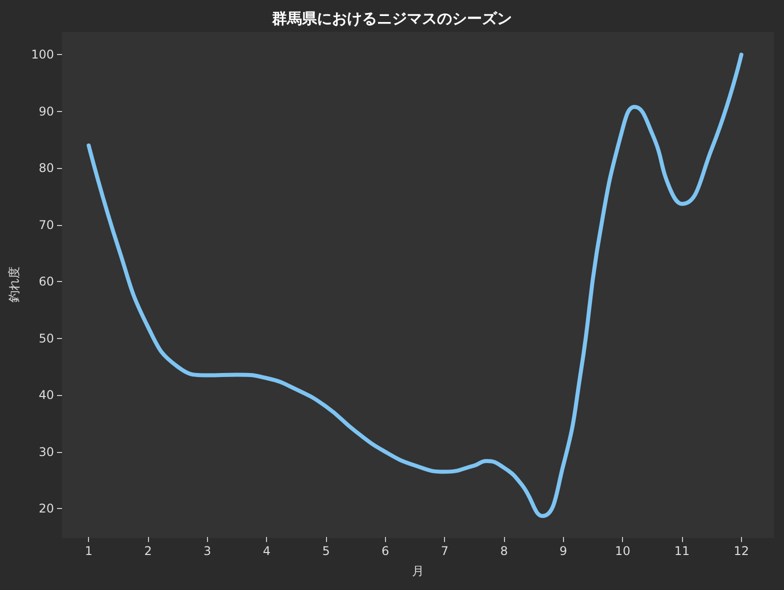  What do you see at coordinates (46, 168) in the screenshot?
I see `y-tick-label: 80` at bounding box center [46, 168].